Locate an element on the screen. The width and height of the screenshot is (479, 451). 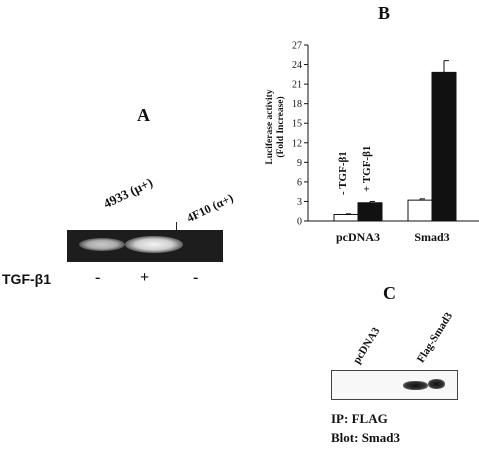
category-label-smad3: Smad3 is located at coordinates (431, 237).